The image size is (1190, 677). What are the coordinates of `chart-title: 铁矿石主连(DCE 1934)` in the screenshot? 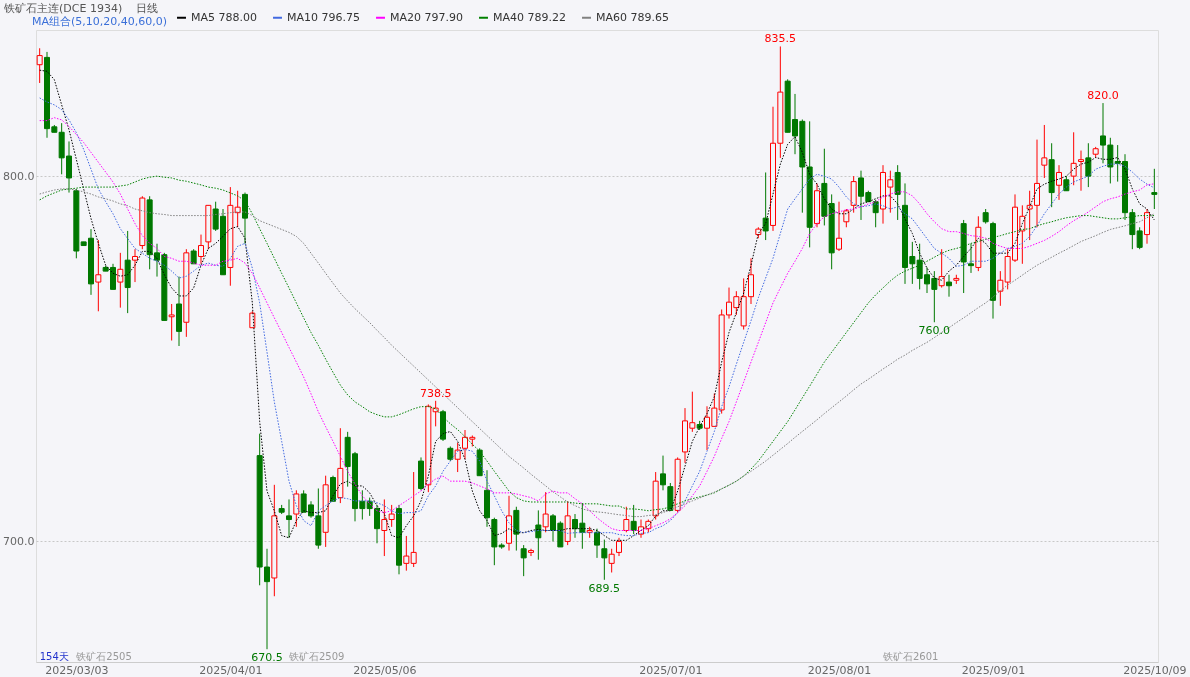 It's located at (63, 8).